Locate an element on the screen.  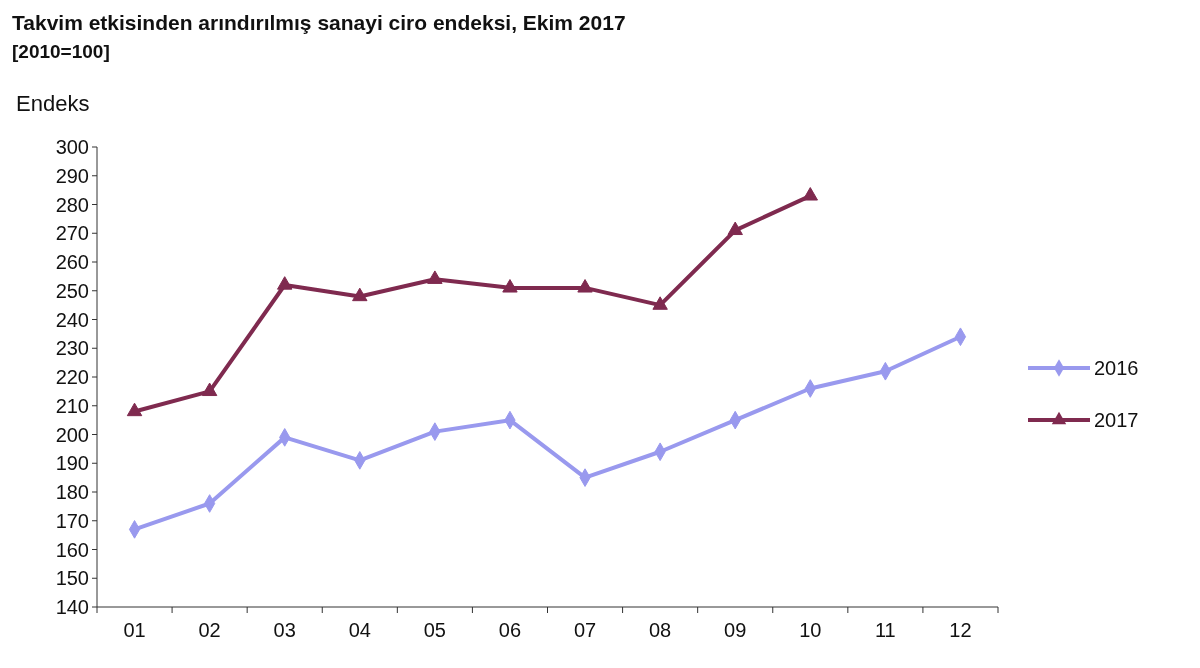
y-tick-label: 300 is located at coordinates (72, 147).